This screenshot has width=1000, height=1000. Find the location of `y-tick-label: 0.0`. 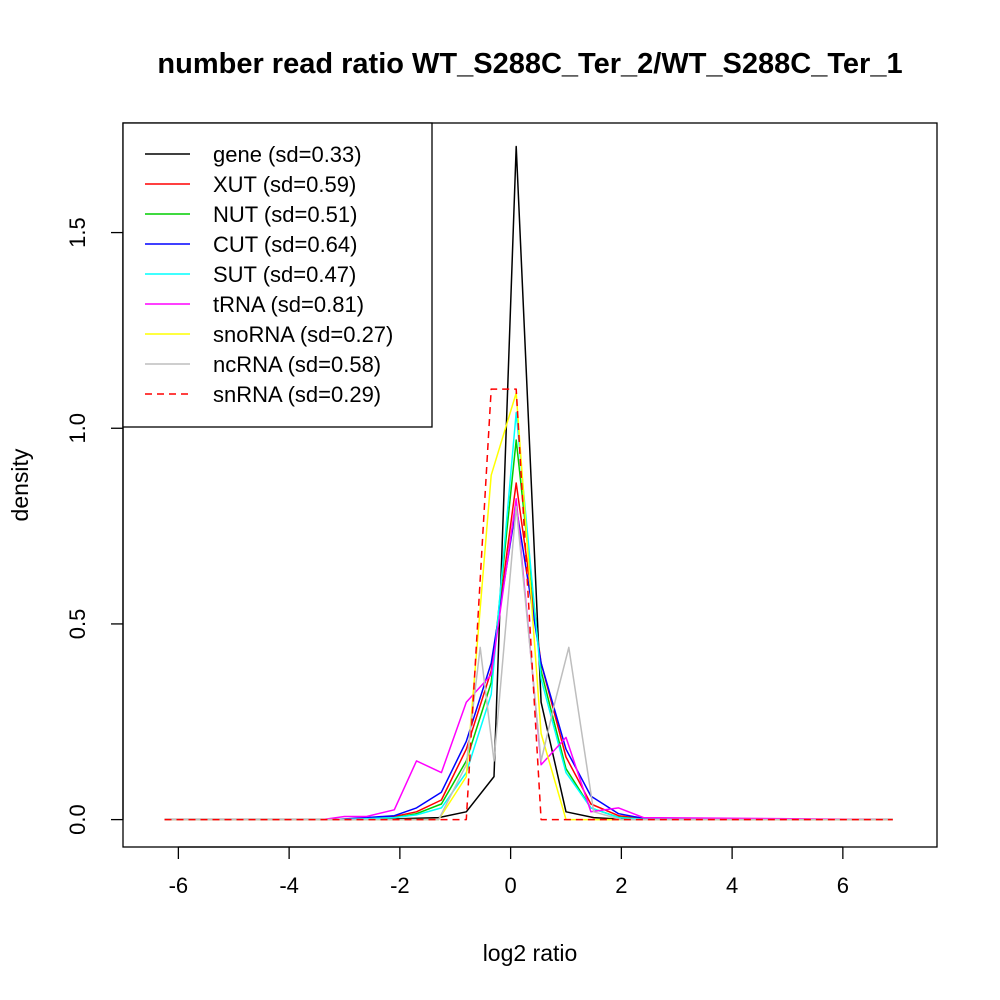

y-tick-label: 0.0 is located at coordinates (77, 819).